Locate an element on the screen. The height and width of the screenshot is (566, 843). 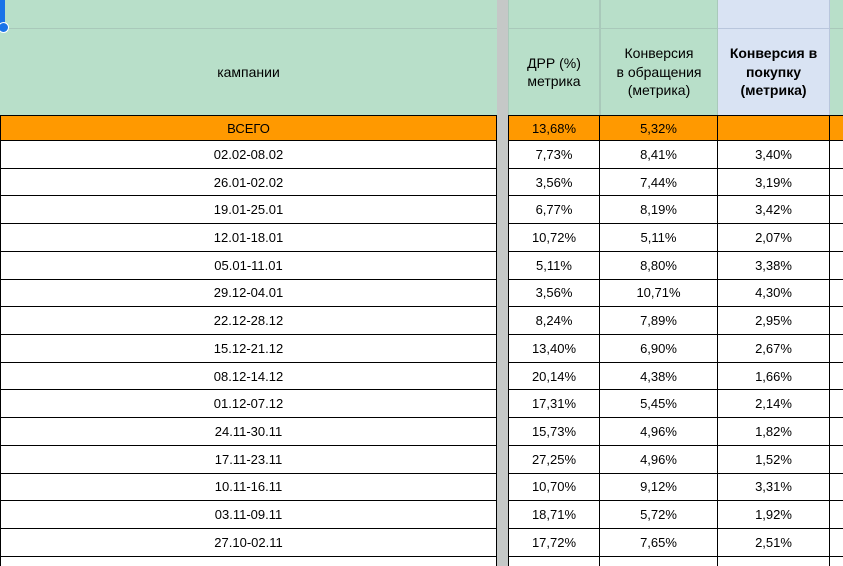
conv-inquiries-cell: 5,45% is located at coordinates (659, 404).